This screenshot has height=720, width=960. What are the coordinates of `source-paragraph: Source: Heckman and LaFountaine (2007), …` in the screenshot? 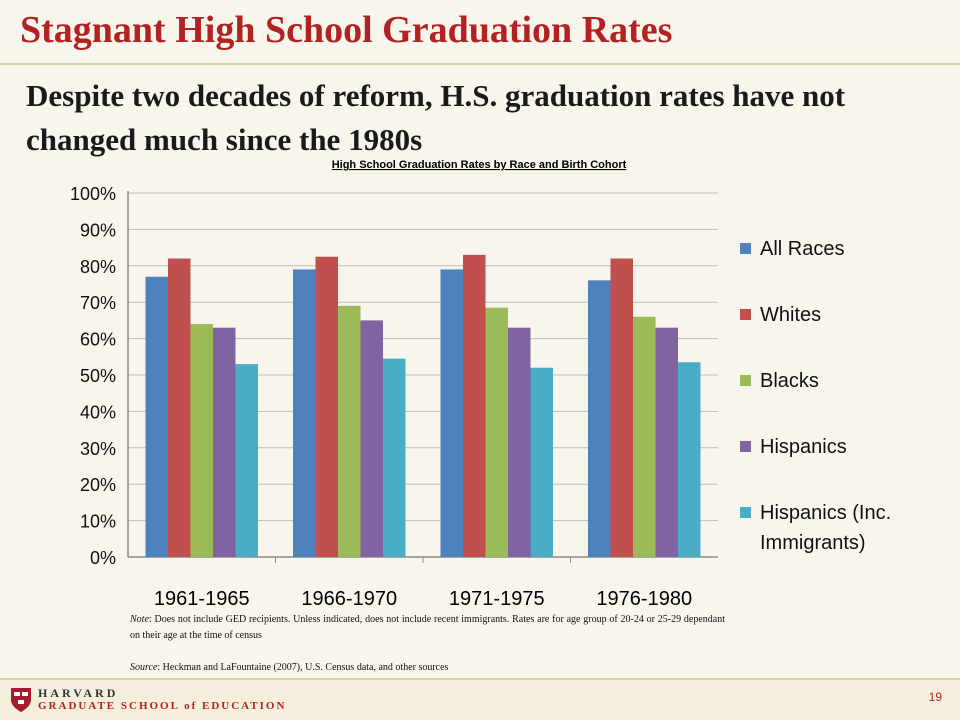 It's located at (427, 668).